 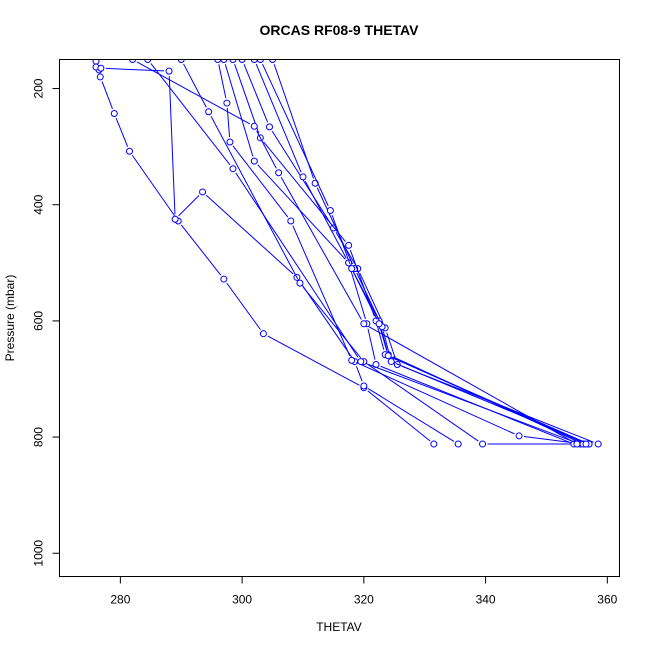 I want to click on chart-title: ORCAS RF08-9 THETAV, so click(x=340, y=30).